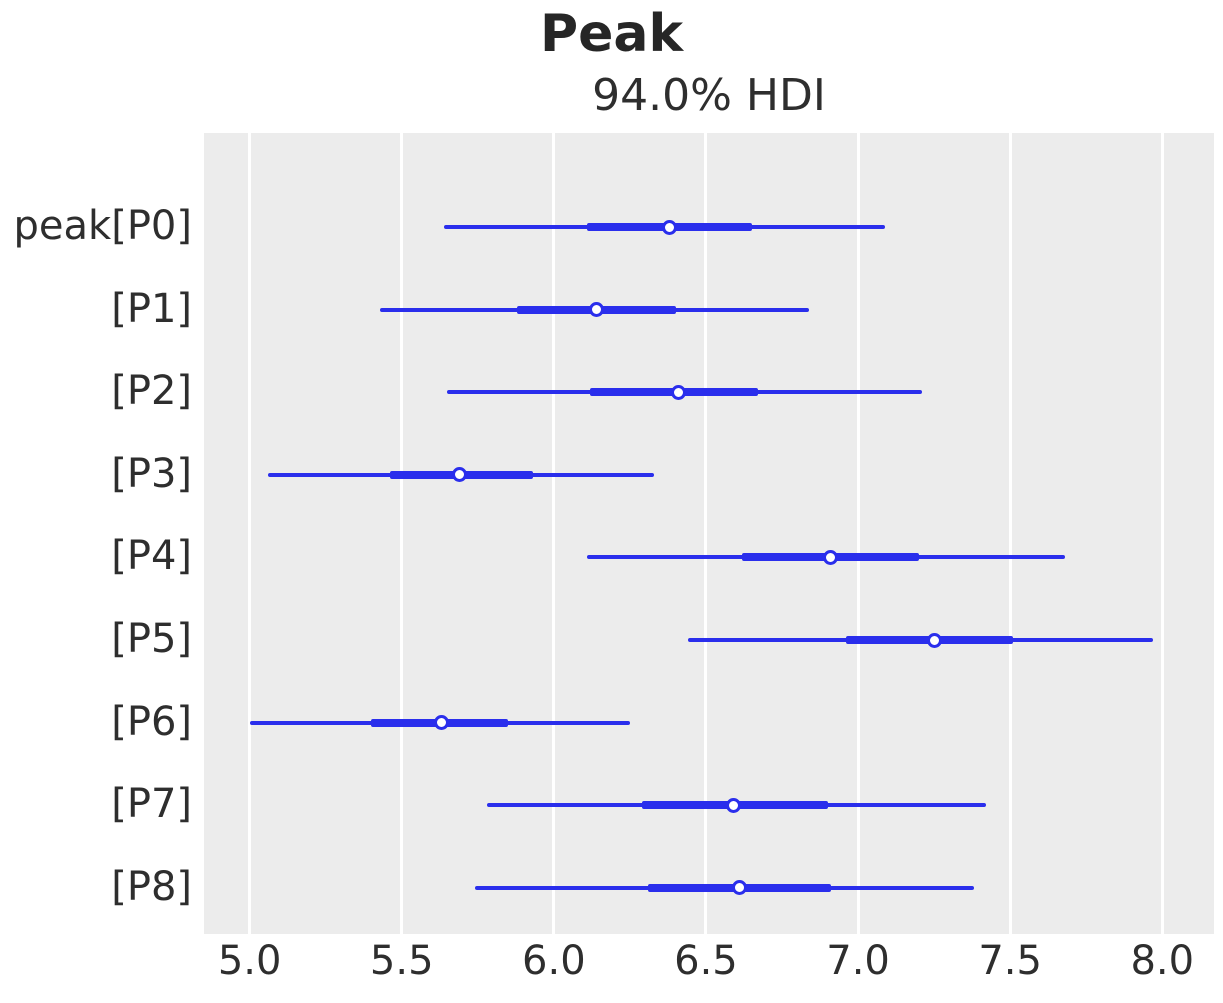  Describe the element at coordinates (858, 961) in the screenshot. I see `x-tick-label: 7.0` at that location.